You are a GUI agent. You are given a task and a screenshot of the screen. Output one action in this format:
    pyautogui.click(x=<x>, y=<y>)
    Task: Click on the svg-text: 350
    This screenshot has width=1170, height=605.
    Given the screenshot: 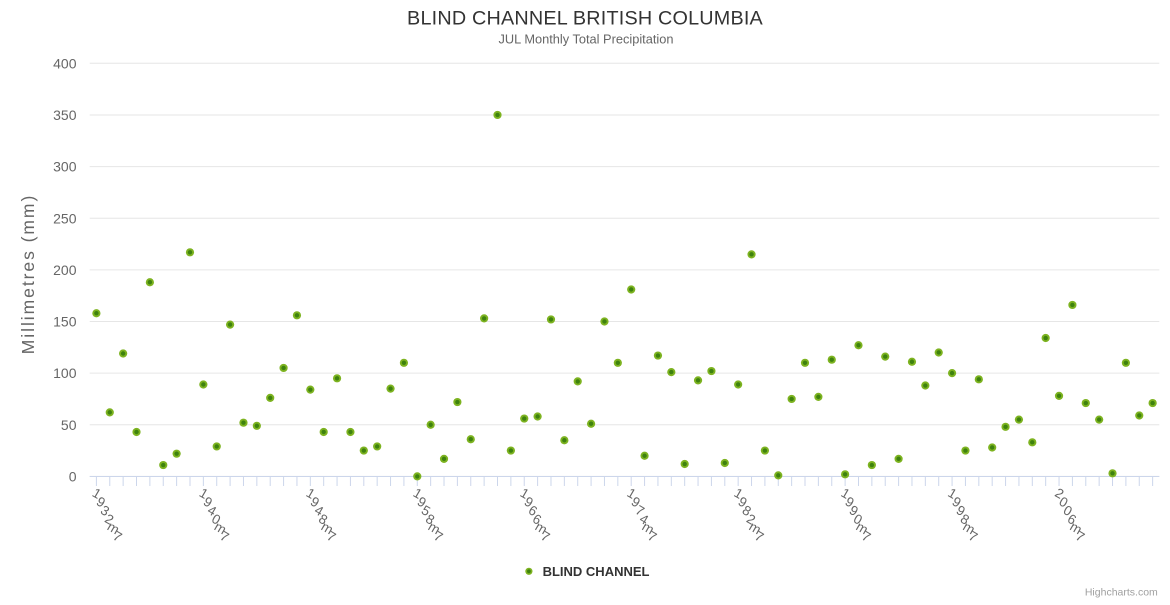 What is the action you would take?
    pyautogui.click(x=65, y=115)
    